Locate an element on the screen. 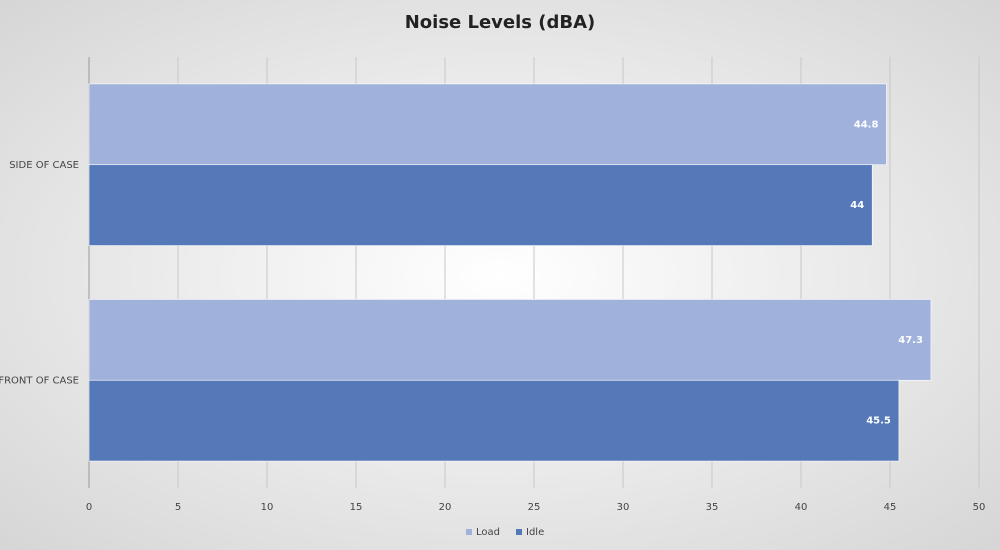 The height and width of the screenshot is (550, 1000). x-tick-label: 35 is located at coordinates (712, 507).